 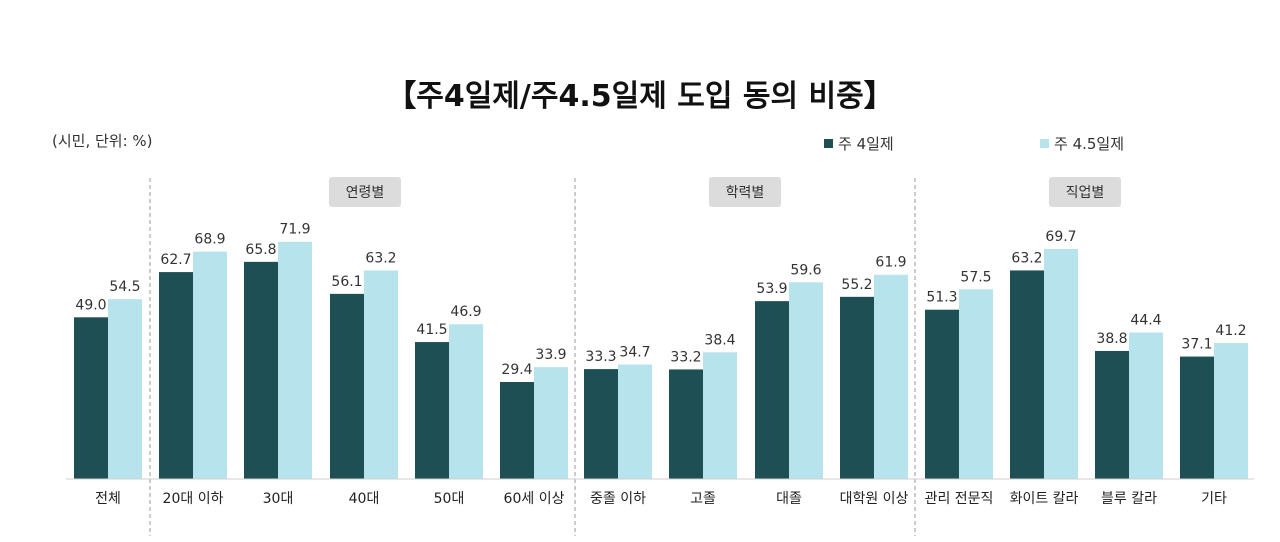 I want to click on category-label-13: 기타, so click(x=1214, y=499).